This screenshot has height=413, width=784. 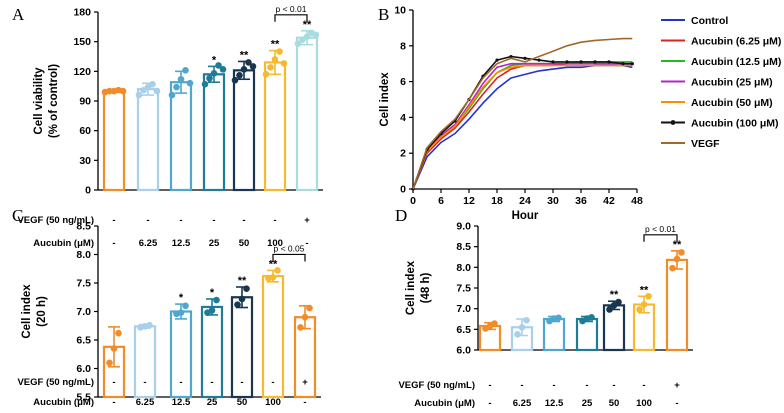 I want to click on y-tick-label: 9.0, so click(x=463, y=227).